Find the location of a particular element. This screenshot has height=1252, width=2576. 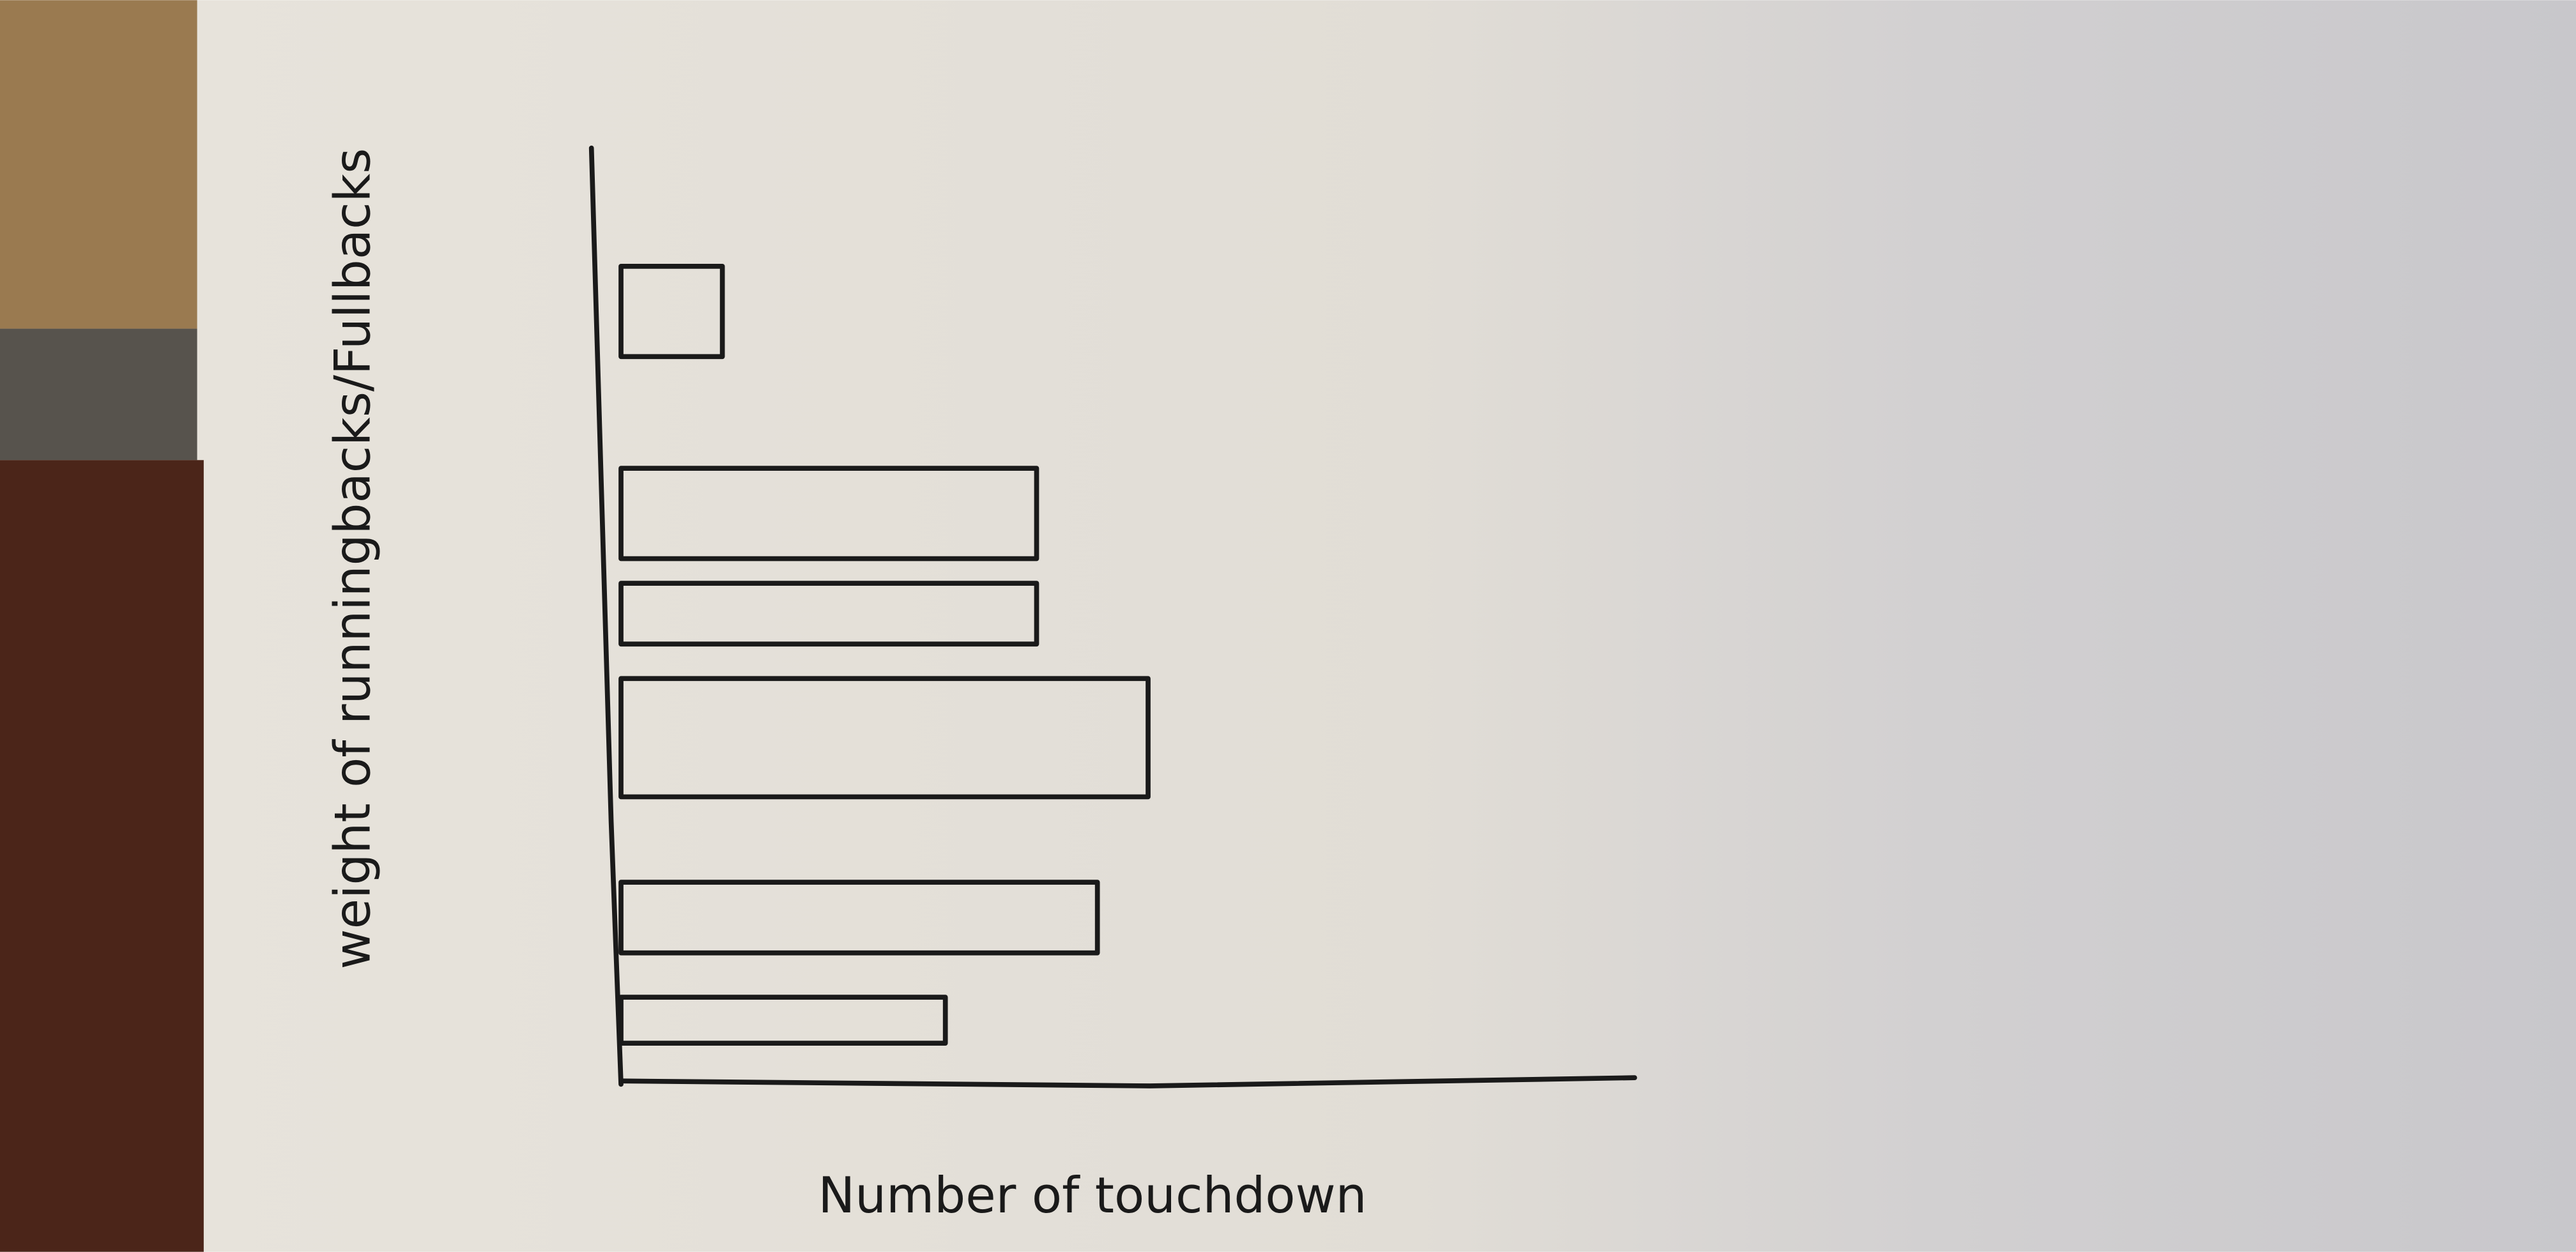

y-axis-title: weight of runningbacks/Fullbacks is located at coordinates (353, 559).